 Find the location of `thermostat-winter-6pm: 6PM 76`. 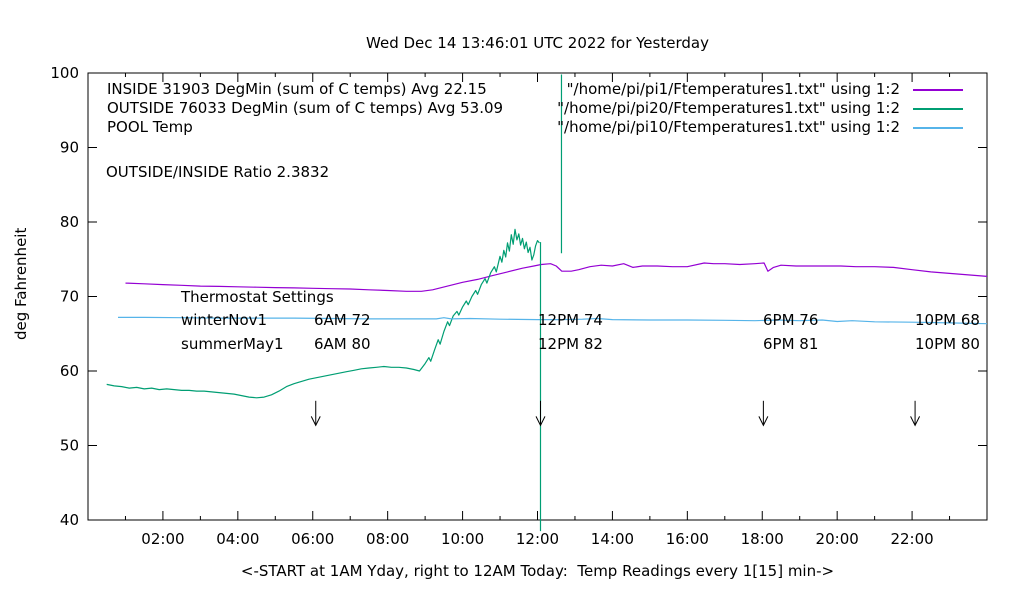

thermostat-winter-6pm: 6PM 76 is located at coordinates (791, 320).